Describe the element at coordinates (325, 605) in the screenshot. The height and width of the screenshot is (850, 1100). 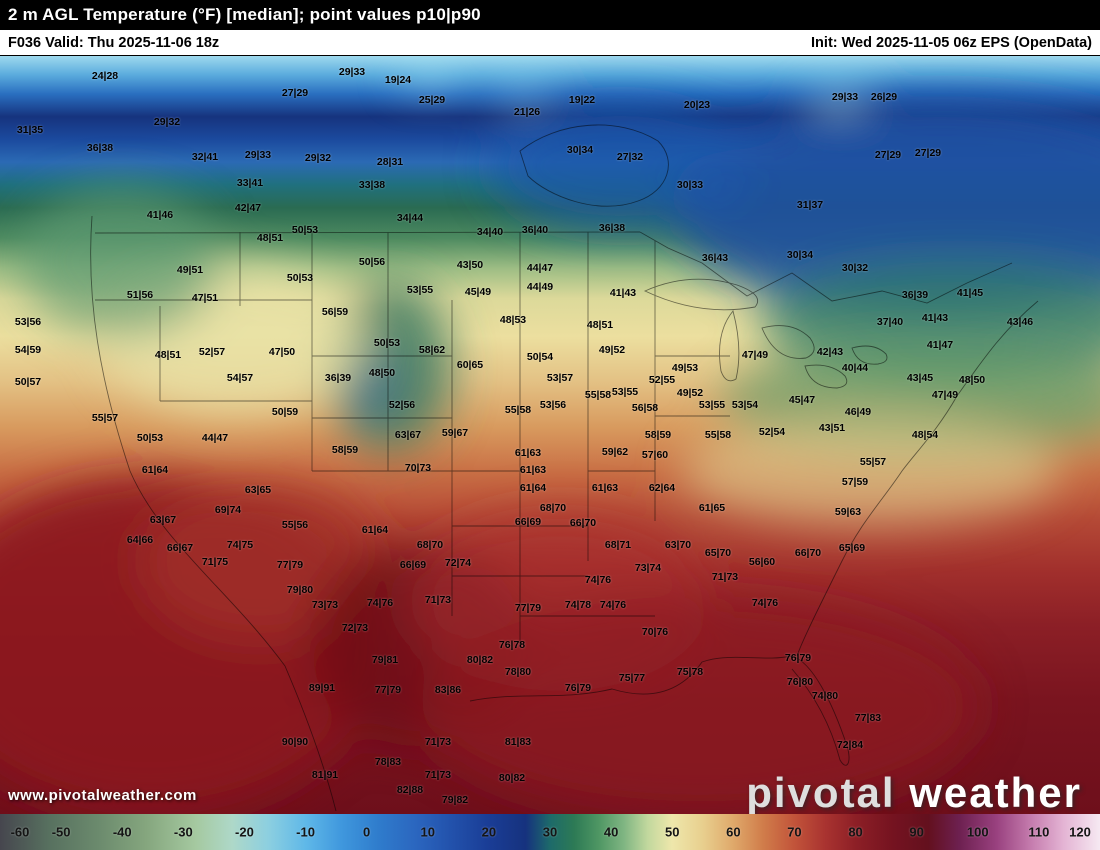
I see `point-value: 73|73` at that location.